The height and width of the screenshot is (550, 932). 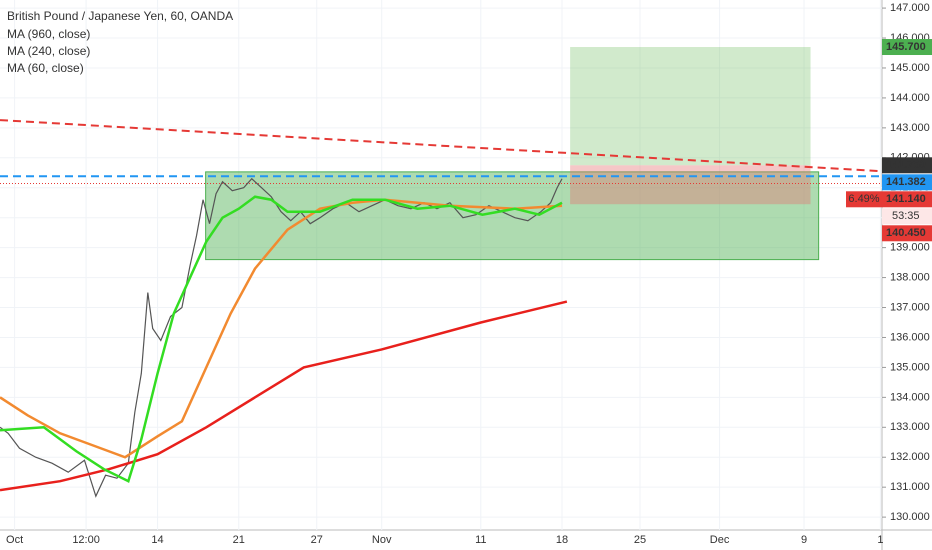 What do you see at coordinates (120, 16) in the screenshot?
I see `chart-title: British Pound / Japanese Yen, 60, OANDA` at bounding box center [120, 16].